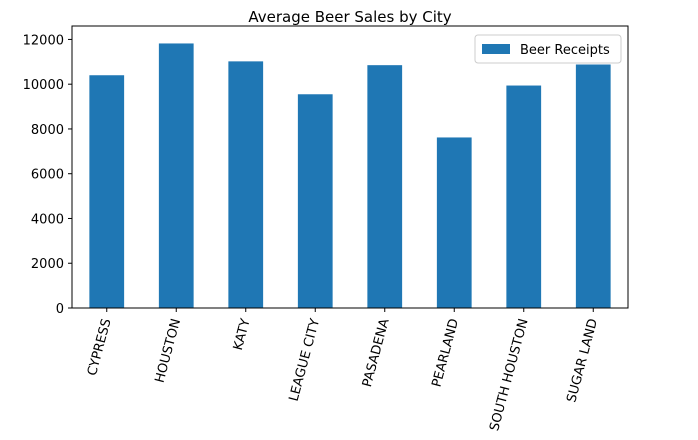  I want to click on y-tick-label-8000: 8000, so click(47, 130).